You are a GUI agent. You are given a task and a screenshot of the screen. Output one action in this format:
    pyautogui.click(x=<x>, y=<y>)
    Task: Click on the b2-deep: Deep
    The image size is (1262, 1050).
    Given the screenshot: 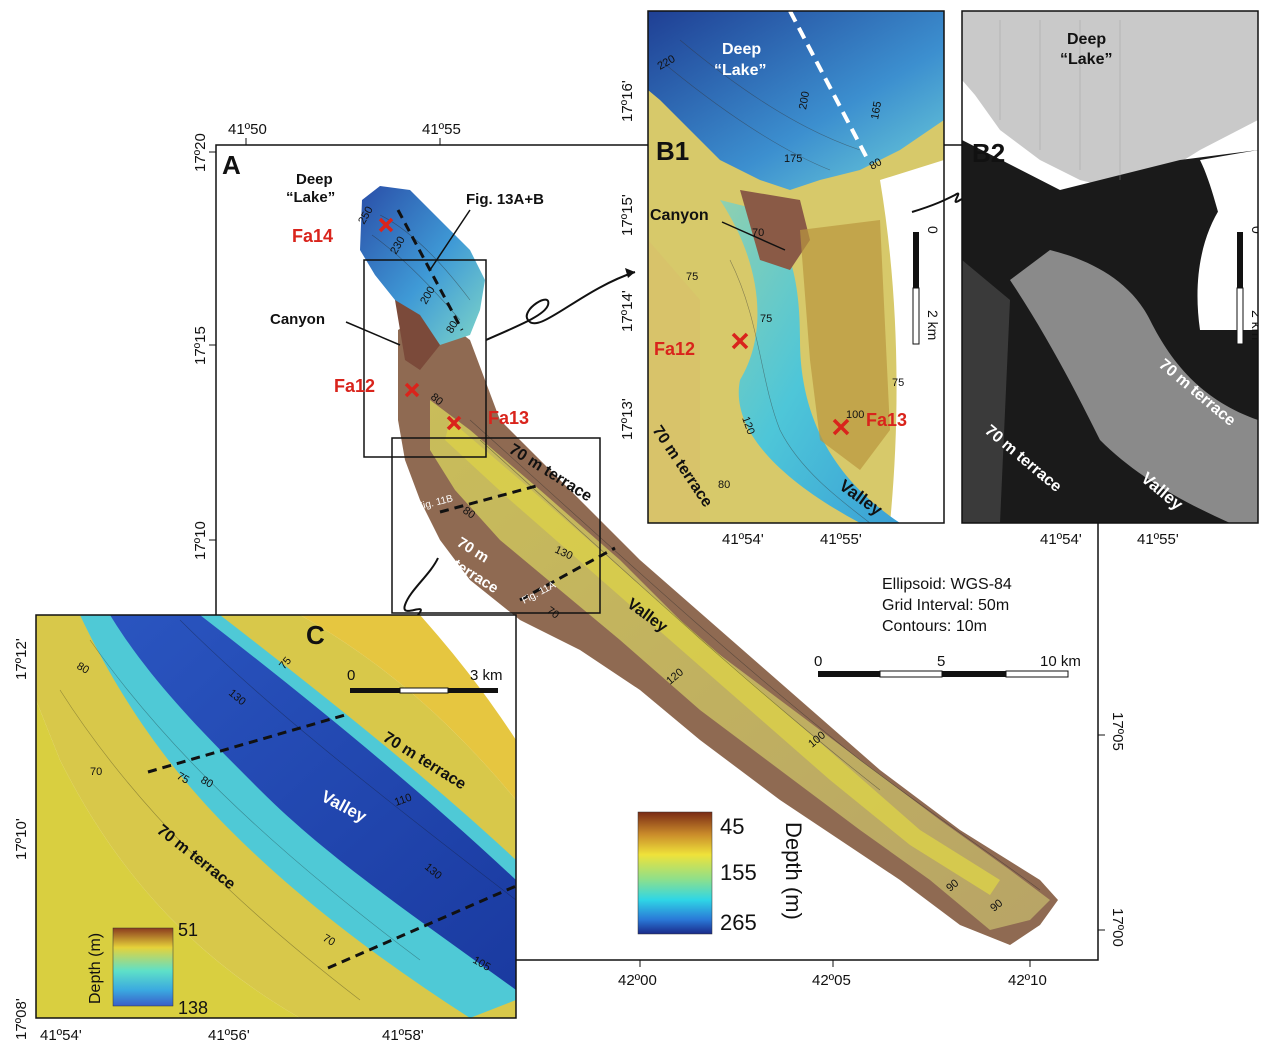 What is the action you would take?
    pyautogui.click(x=1086, y=39)
    